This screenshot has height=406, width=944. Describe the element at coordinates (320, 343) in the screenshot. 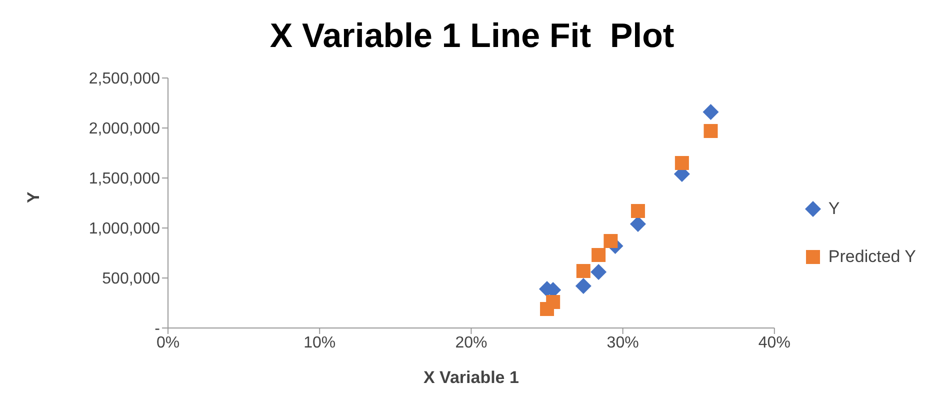

I see `x-tick-label: 10%` at that location.